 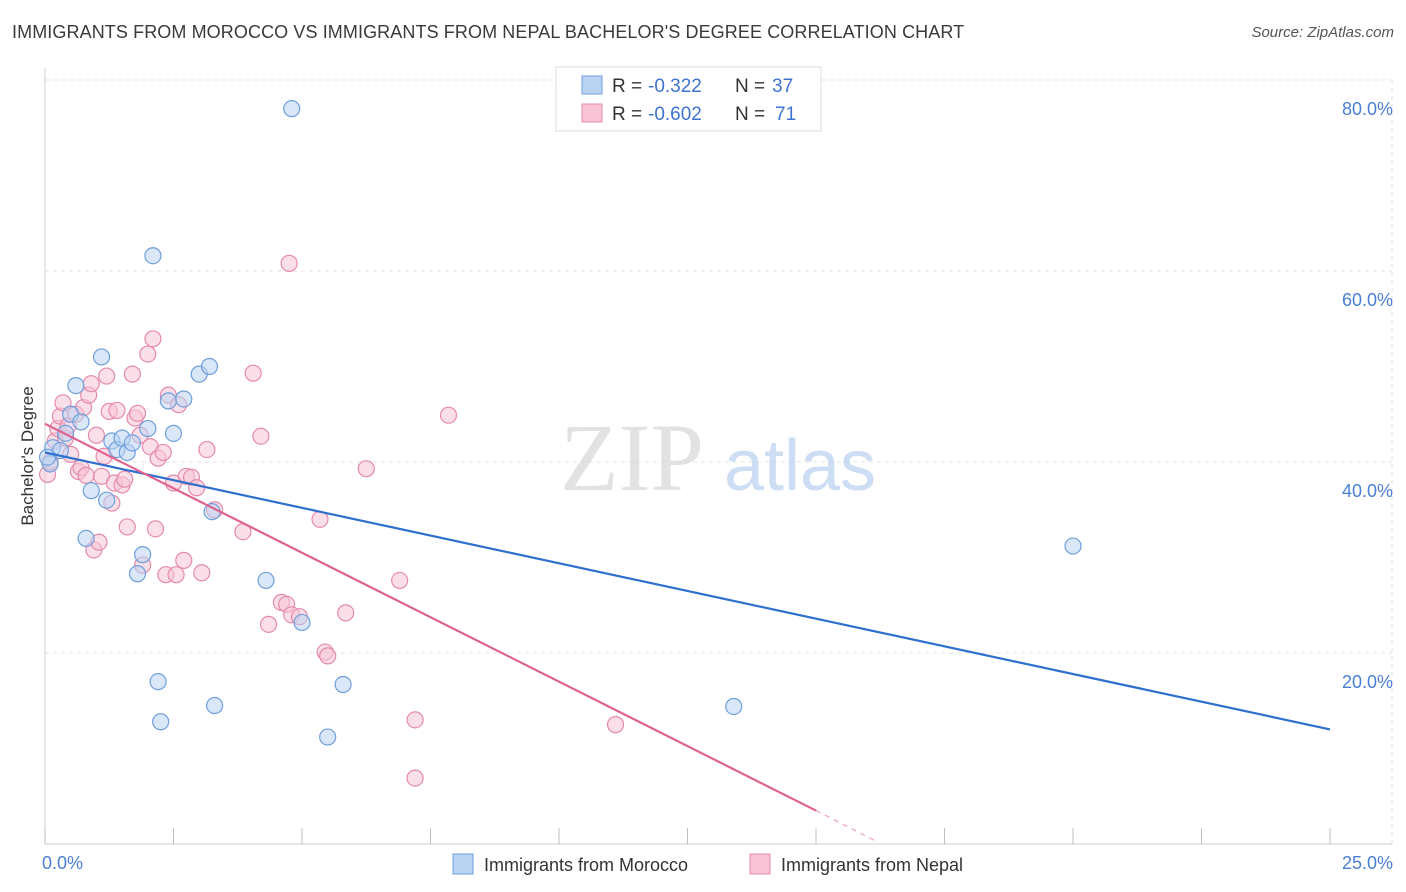 I want to click on stats-box: R = -0.322 N = 37 R = -0.602 N = 71, so click(x=688, y=99).